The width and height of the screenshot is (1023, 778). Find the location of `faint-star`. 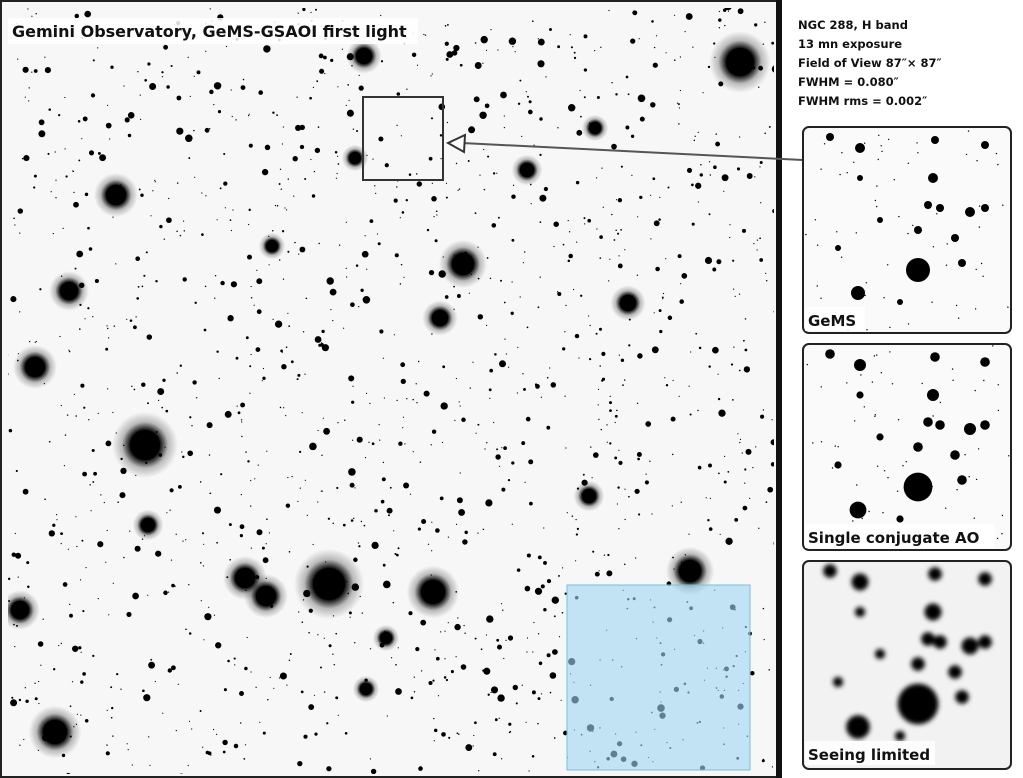

faint-star is located at coordinates (979, 227).